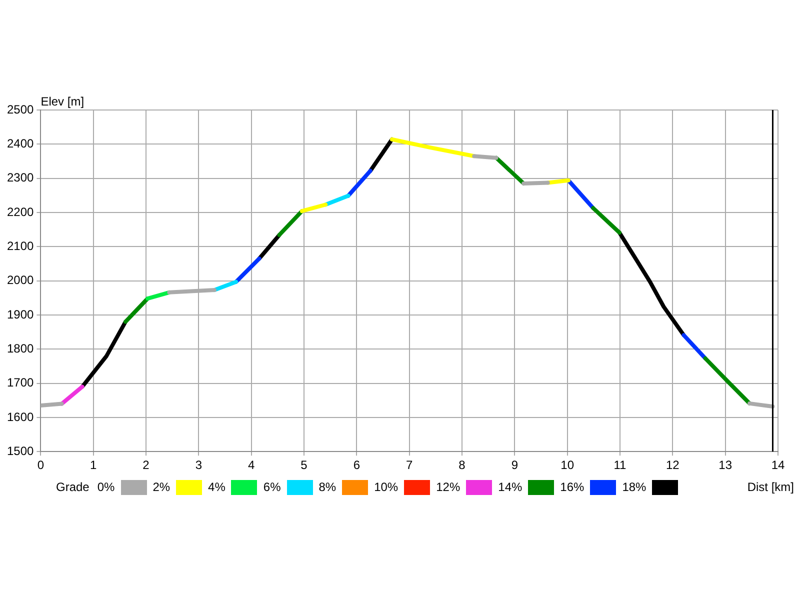 The width and height of the screenshot is (800, 600). Describe the element at coordinates (327, 487) in the screenshot. I see `legend-label: 8%` at that location.